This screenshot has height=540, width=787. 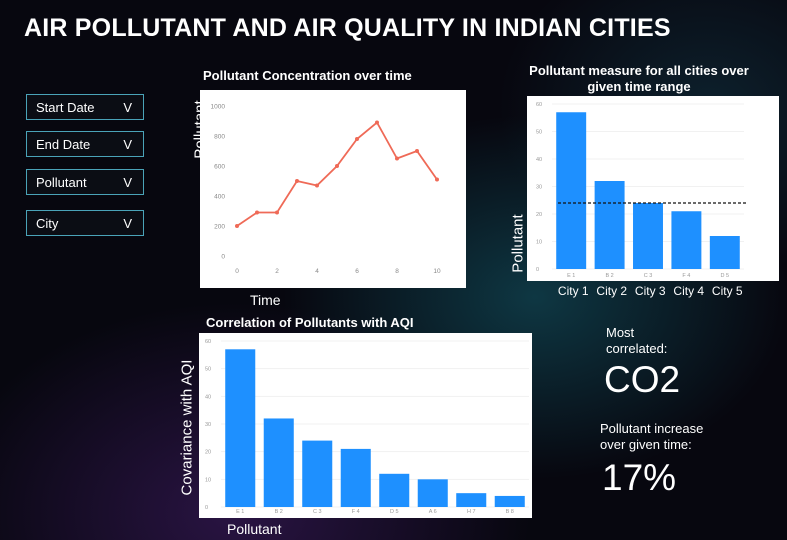 What do you see at coordinates (337, 174) in the screenshot?
I see `line-series` at bounding box center [337, 174].